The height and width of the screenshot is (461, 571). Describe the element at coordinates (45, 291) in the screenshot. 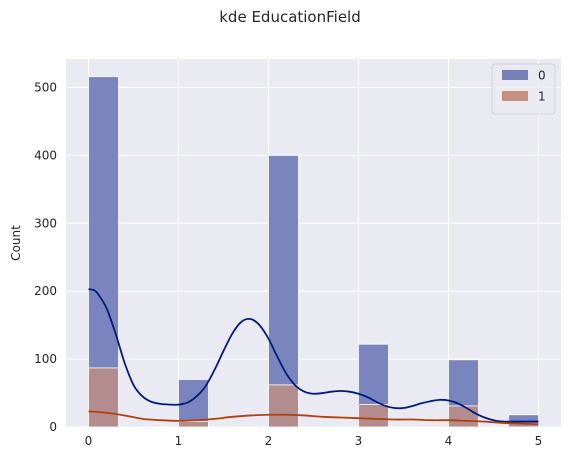

I see `y-tick-label: 200` at that location.